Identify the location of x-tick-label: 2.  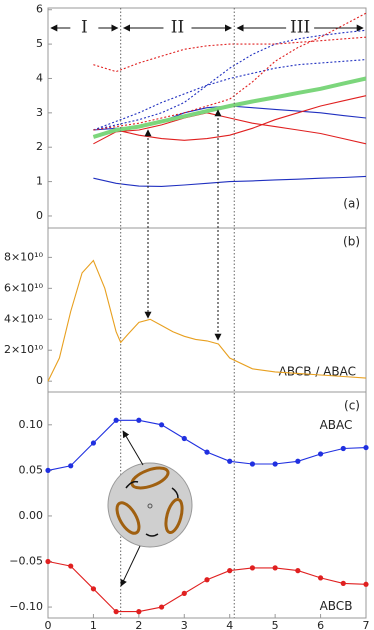
(138, 624).